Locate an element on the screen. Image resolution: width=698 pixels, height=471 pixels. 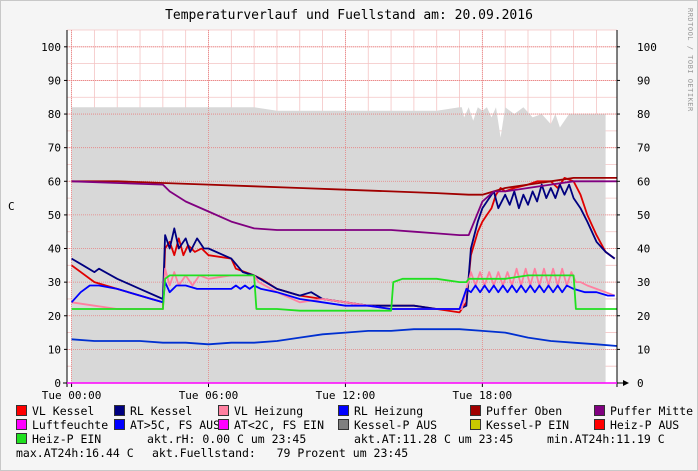
series-rl-heizung is located at coordinates (342, 295).